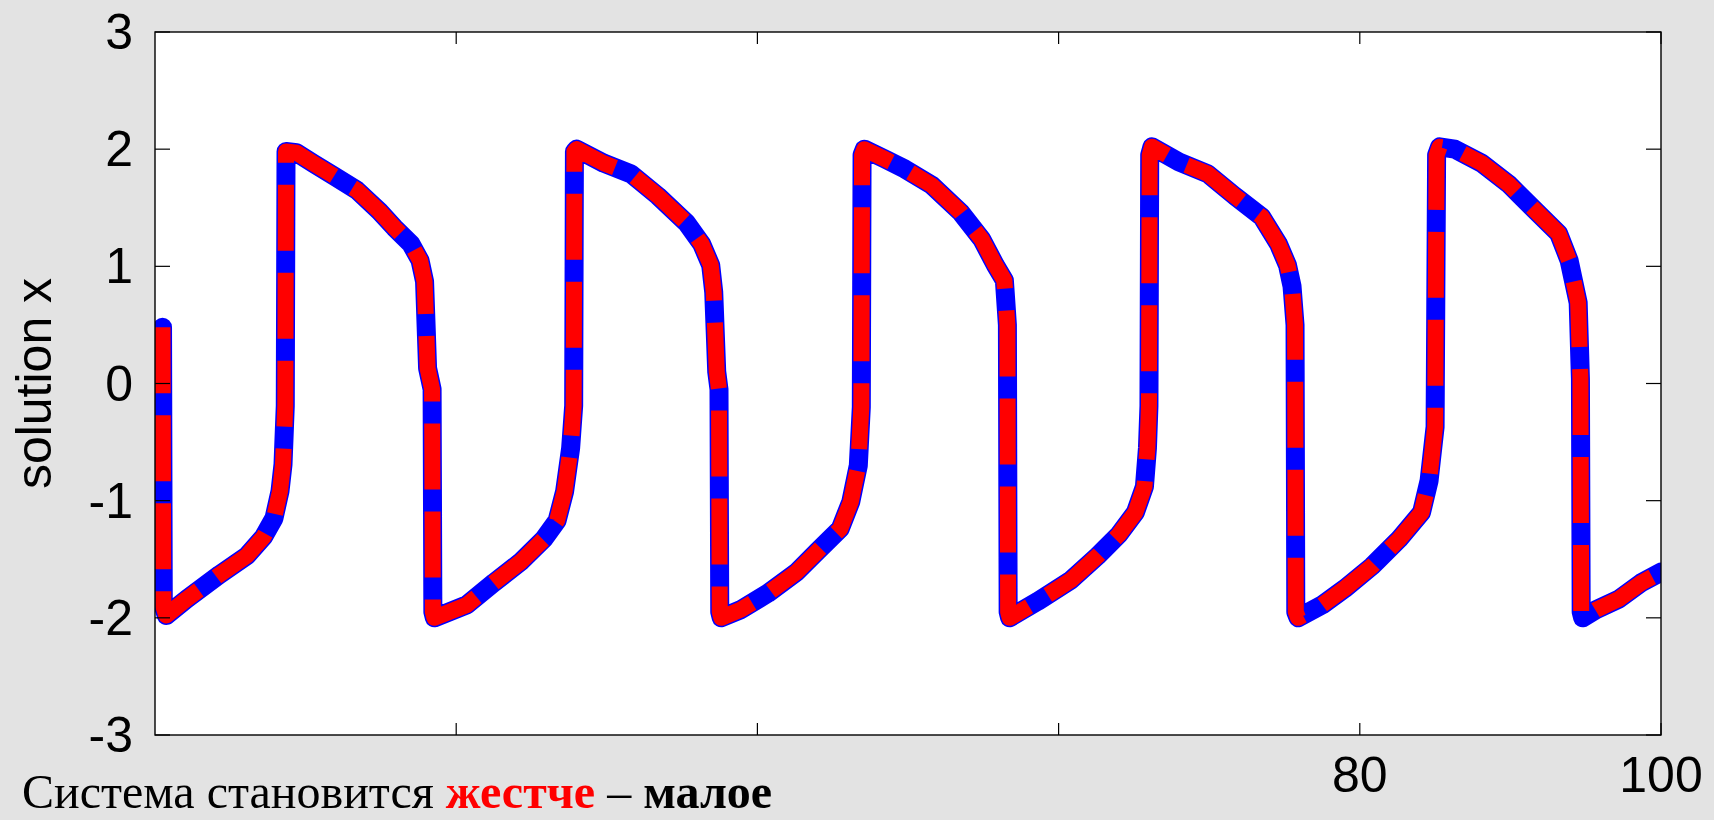 This screenshot has width=1714, height=820. I want to click on y-tick-label: -2, so click(110, 617).